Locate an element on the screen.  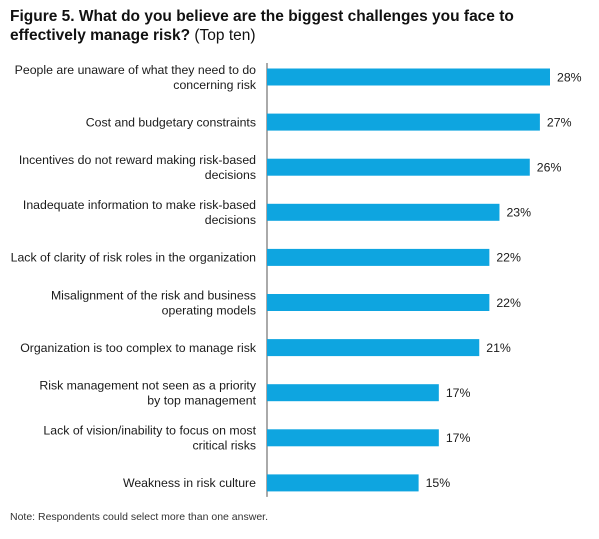
category-label: concerning risk is located at coordinates (215, 85).